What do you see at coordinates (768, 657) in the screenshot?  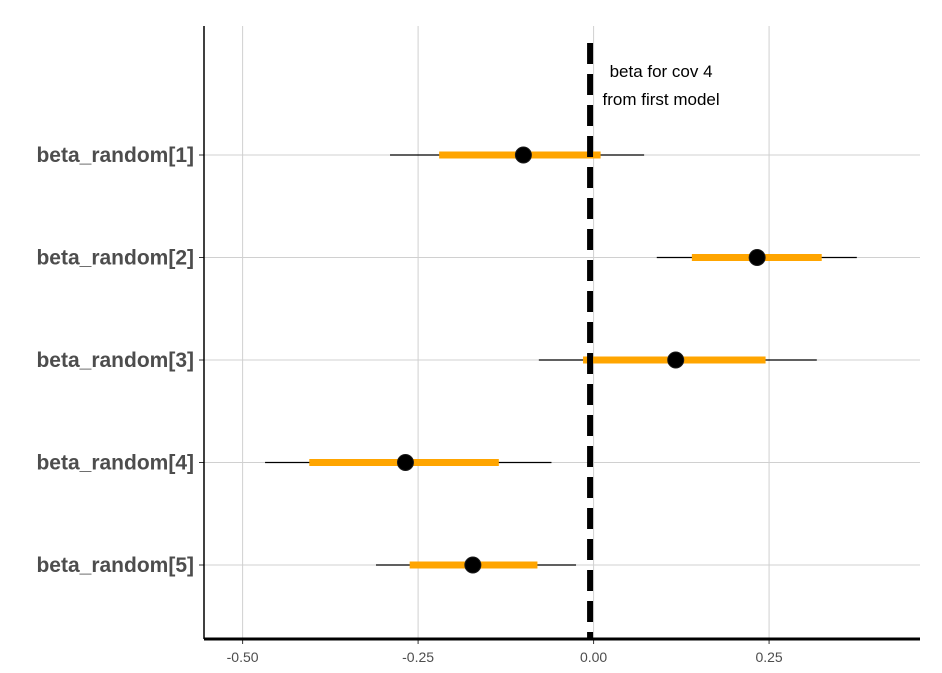 I see `x-tick-label: 0.25` at bounding box center [768, 657].